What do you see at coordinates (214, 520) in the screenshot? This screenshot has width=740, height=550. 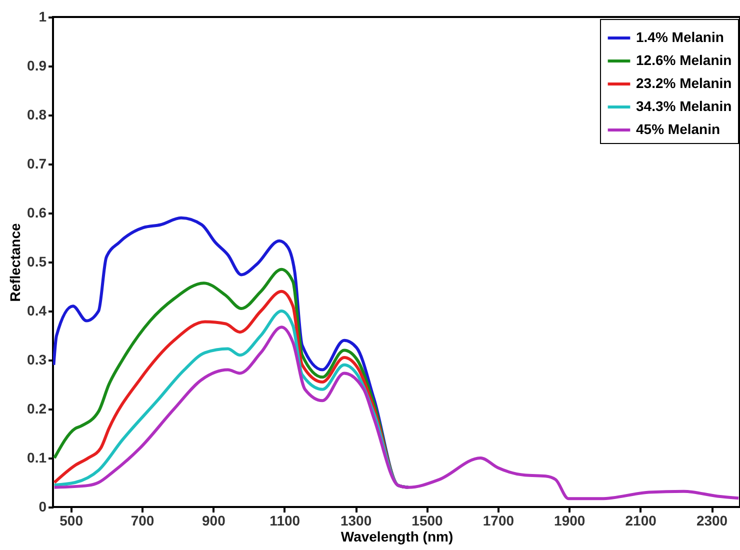 I see `x-tick-label: 900` at bounding box center [214, 520].